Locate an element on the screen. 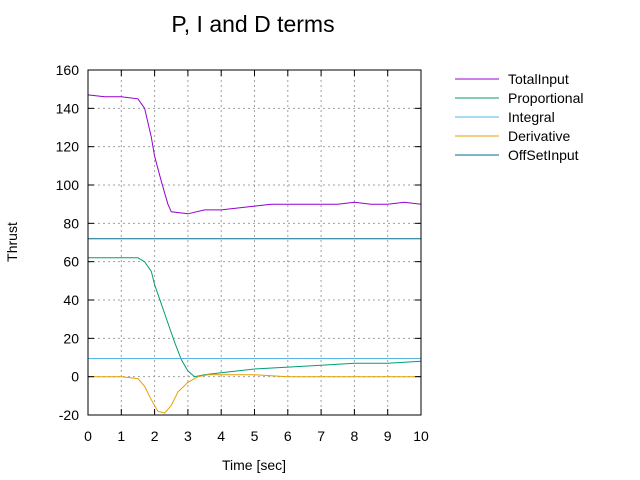 Image resolution: width=640 pixels, height=480 pixels. legend-label: OffSetInput is located at coordinates (543, 155).